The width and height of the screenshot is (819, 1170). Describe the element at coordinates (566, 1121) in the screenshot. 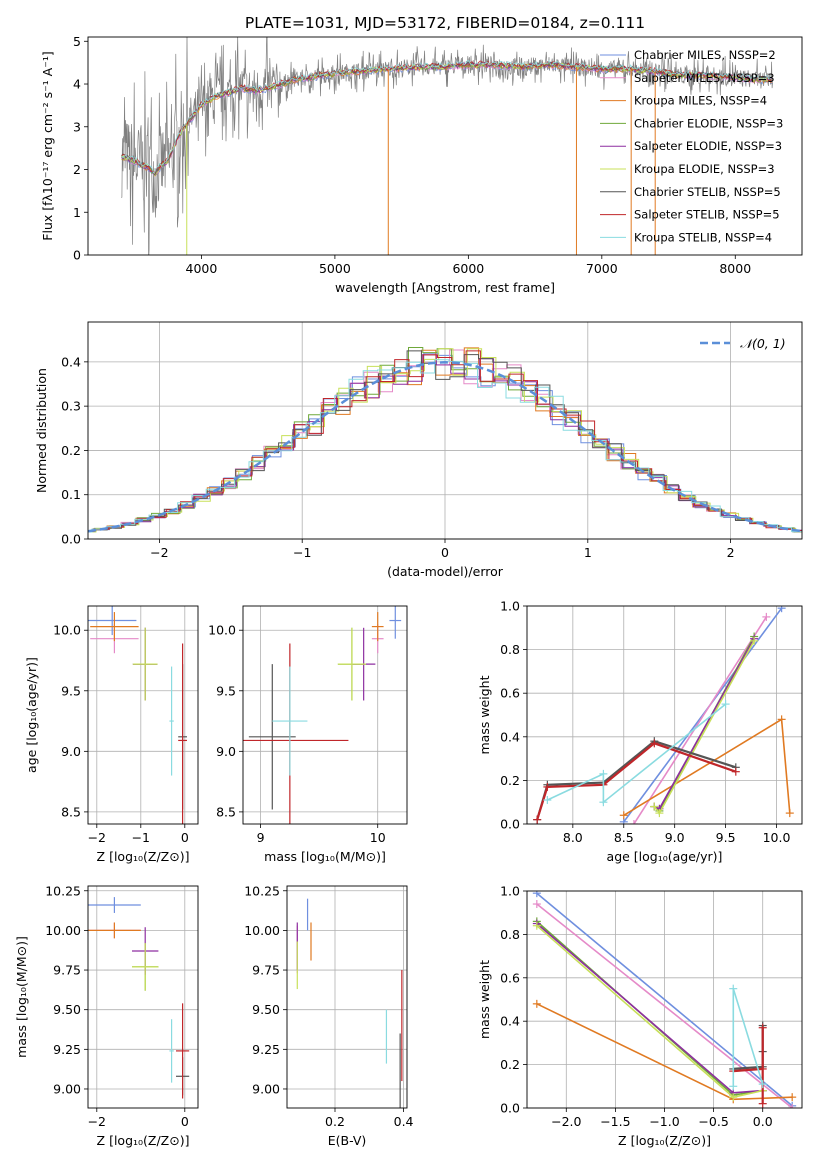

I see `x-tick-label: −2.0` at that location.